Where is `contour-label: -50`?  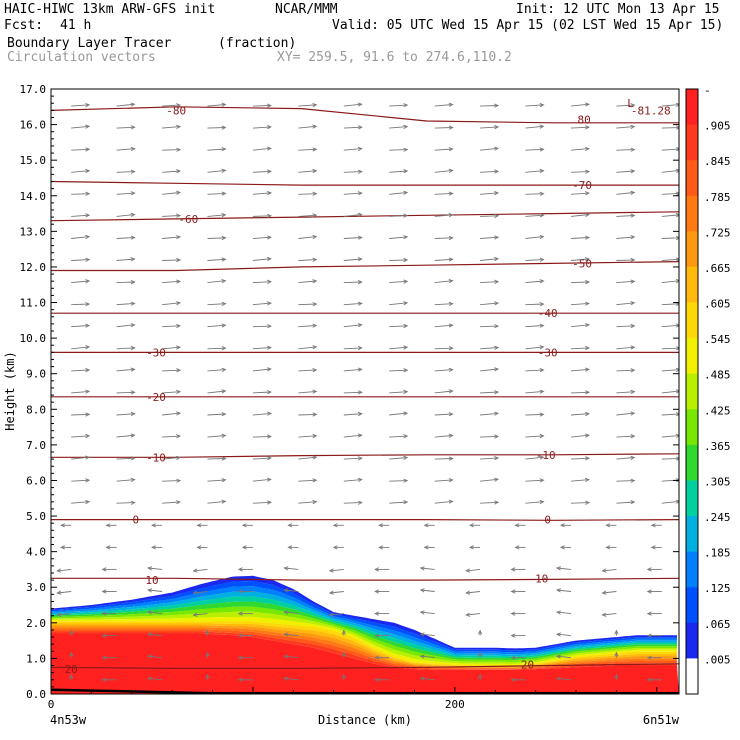 contour-label: -50 is located at coordinates (582, 263).